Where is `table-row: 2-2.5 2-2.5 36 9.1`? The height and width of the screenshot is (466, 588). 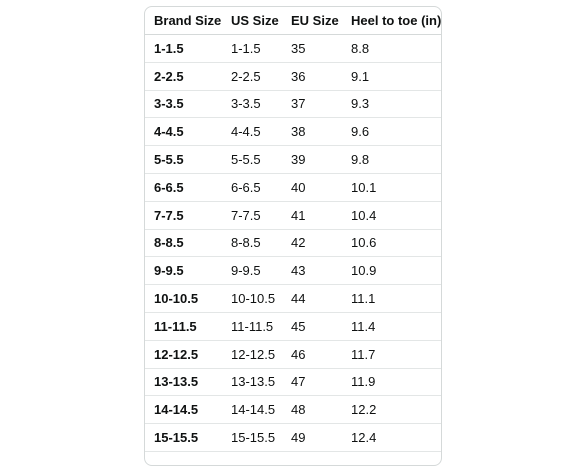
table-row: 2-2.5 2-2.5 36 9.1 is located at coordinates (293, 76).